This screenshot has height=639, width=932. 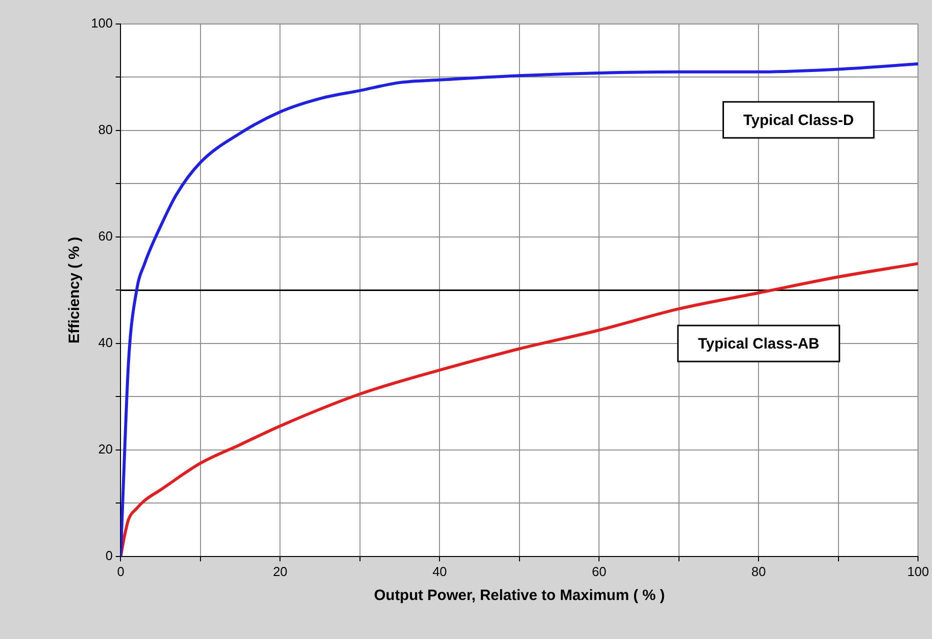 What do you see at coordinates (109, 555) in the screenshot?
I see `y-tick-label: 0` at bounding box center [109, 555].